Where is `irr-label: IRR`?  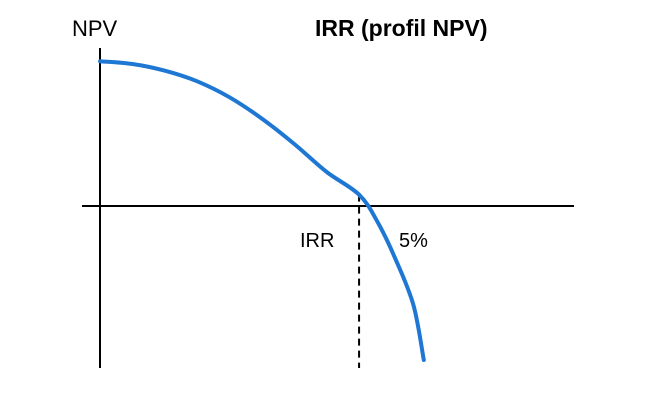
irr-label: IRR is located at coordinates (317, 241).